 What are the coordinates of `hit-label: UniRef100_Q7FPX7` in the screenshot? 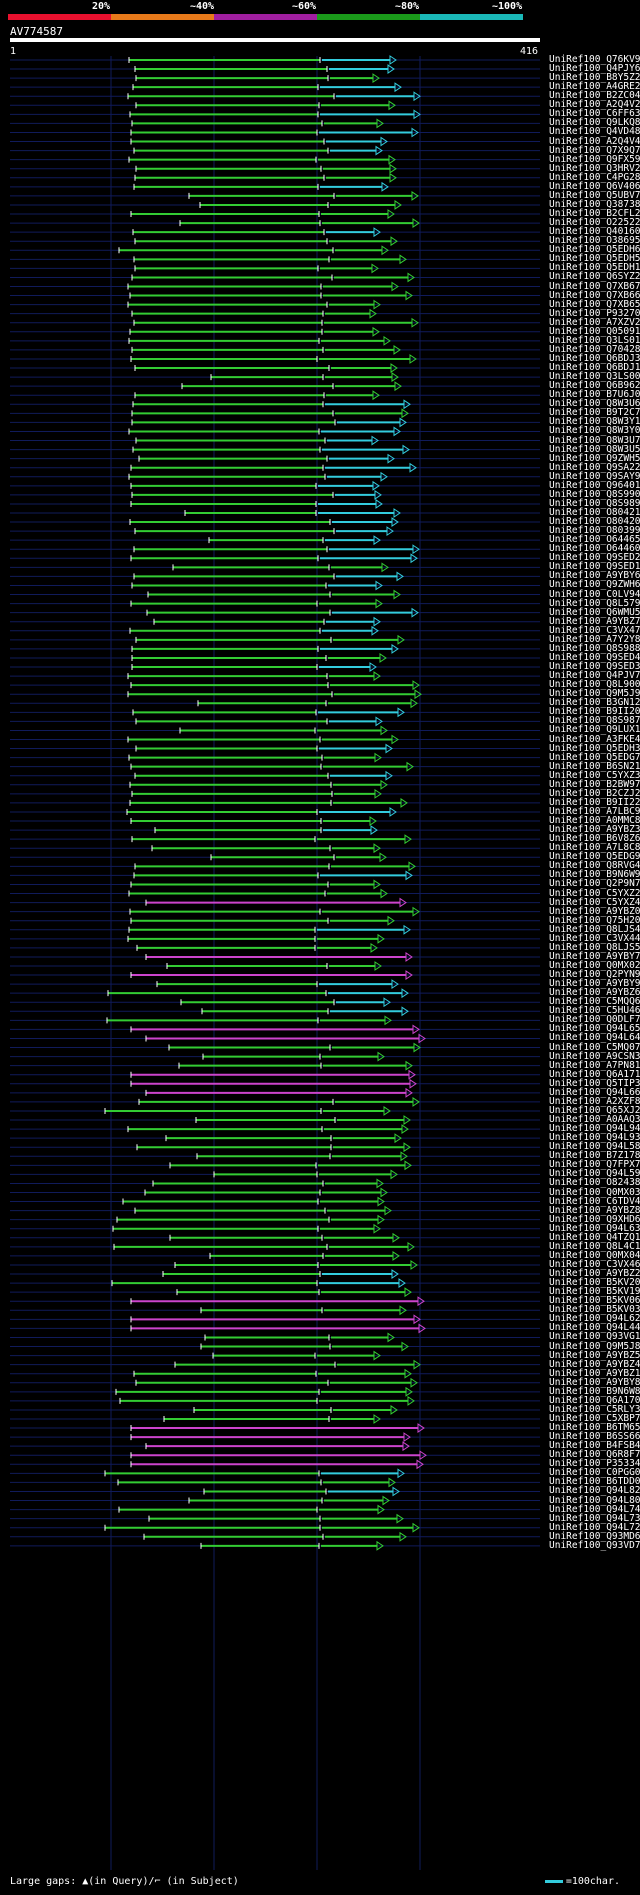 It's located at (594, 1165).